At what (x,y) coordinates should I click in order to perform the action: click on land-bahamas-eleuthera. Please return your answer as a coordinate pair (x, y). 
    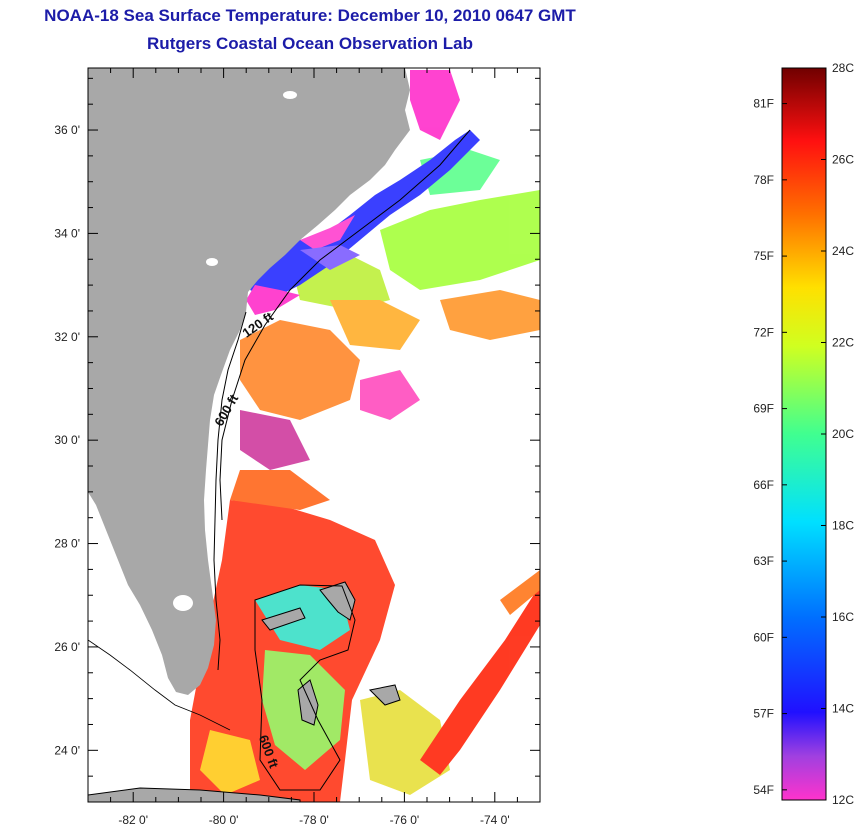
    Looking at the image, I should click on (384, 695).